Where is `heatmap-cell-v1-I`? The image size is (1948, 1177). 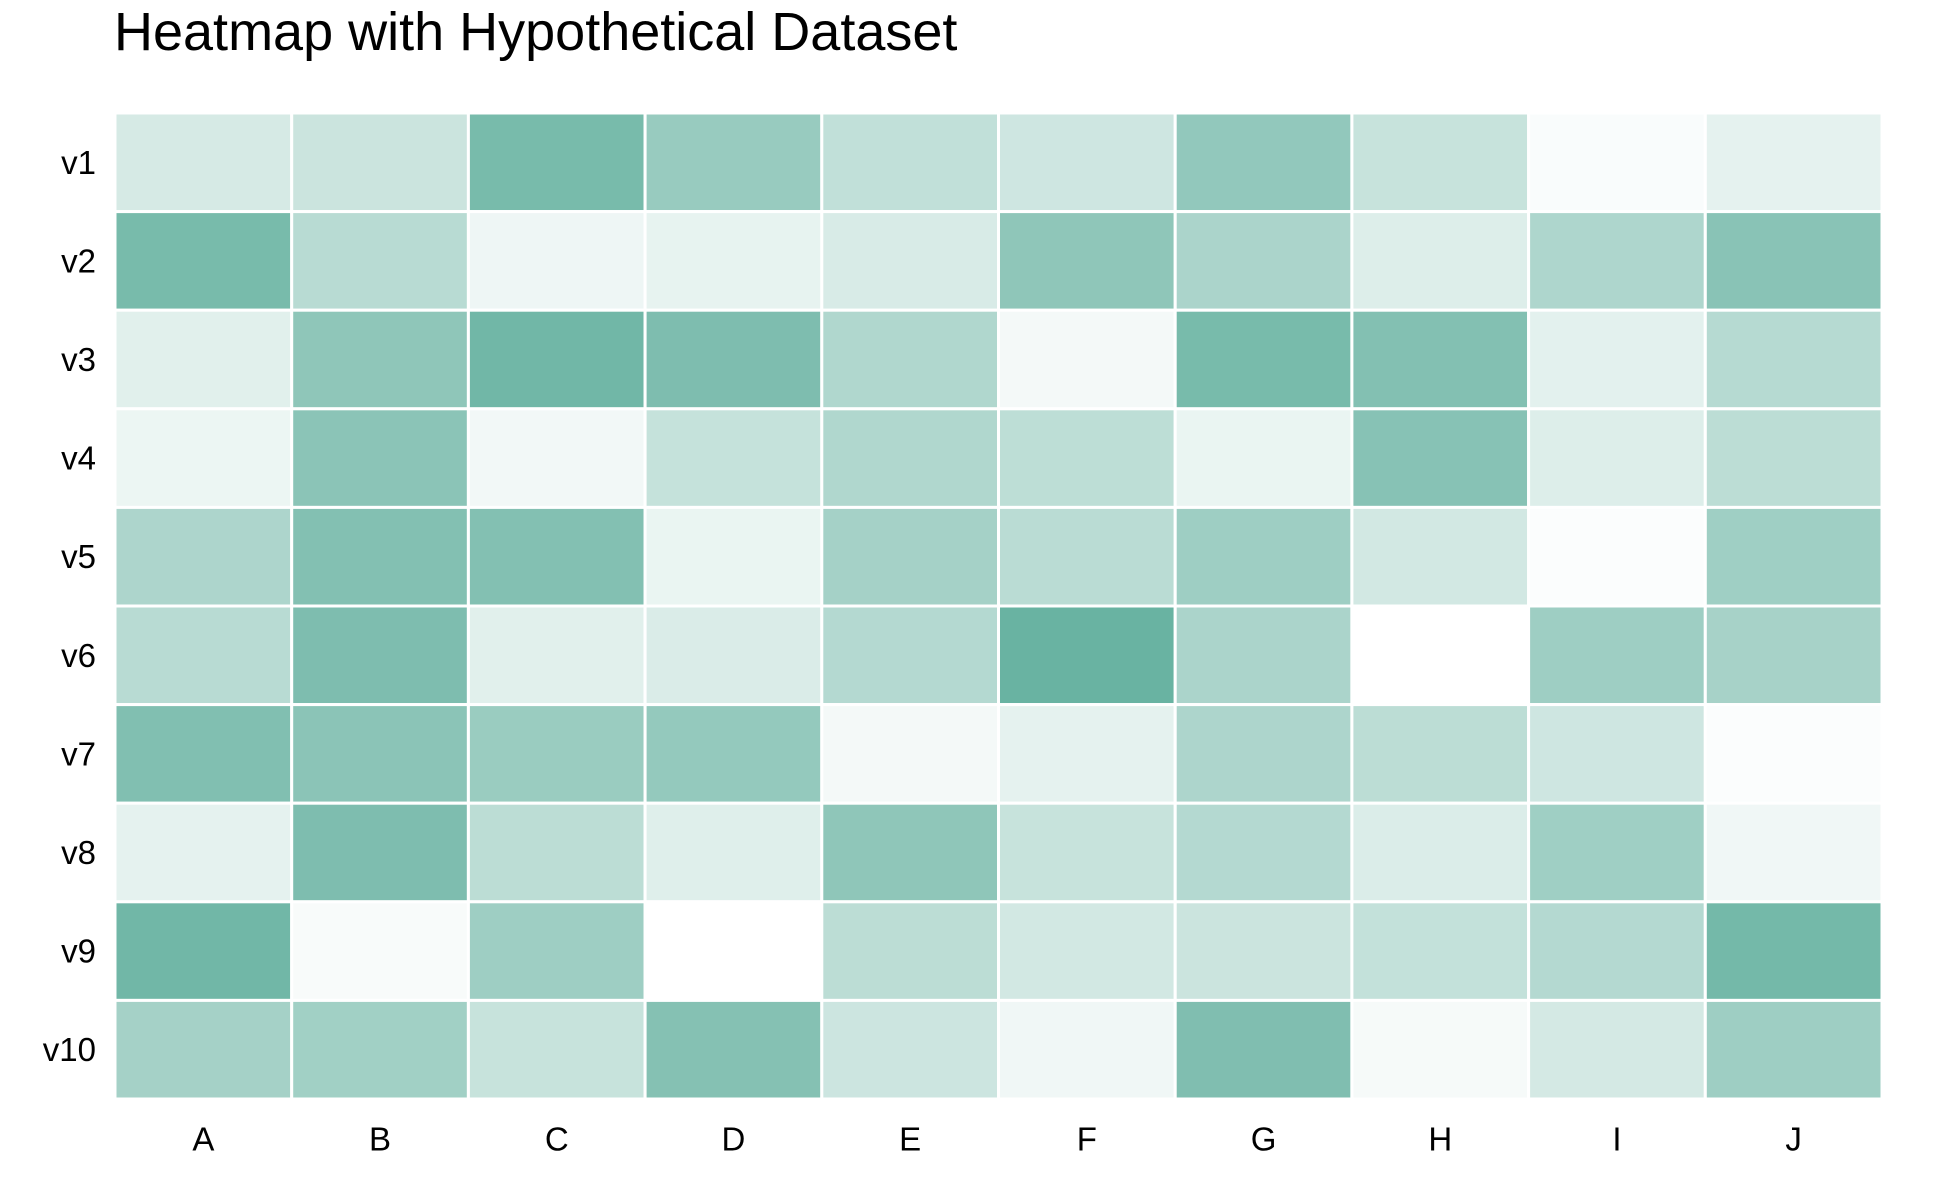
heatmap-cell-v1-I is located at coordinates (1617, 162).